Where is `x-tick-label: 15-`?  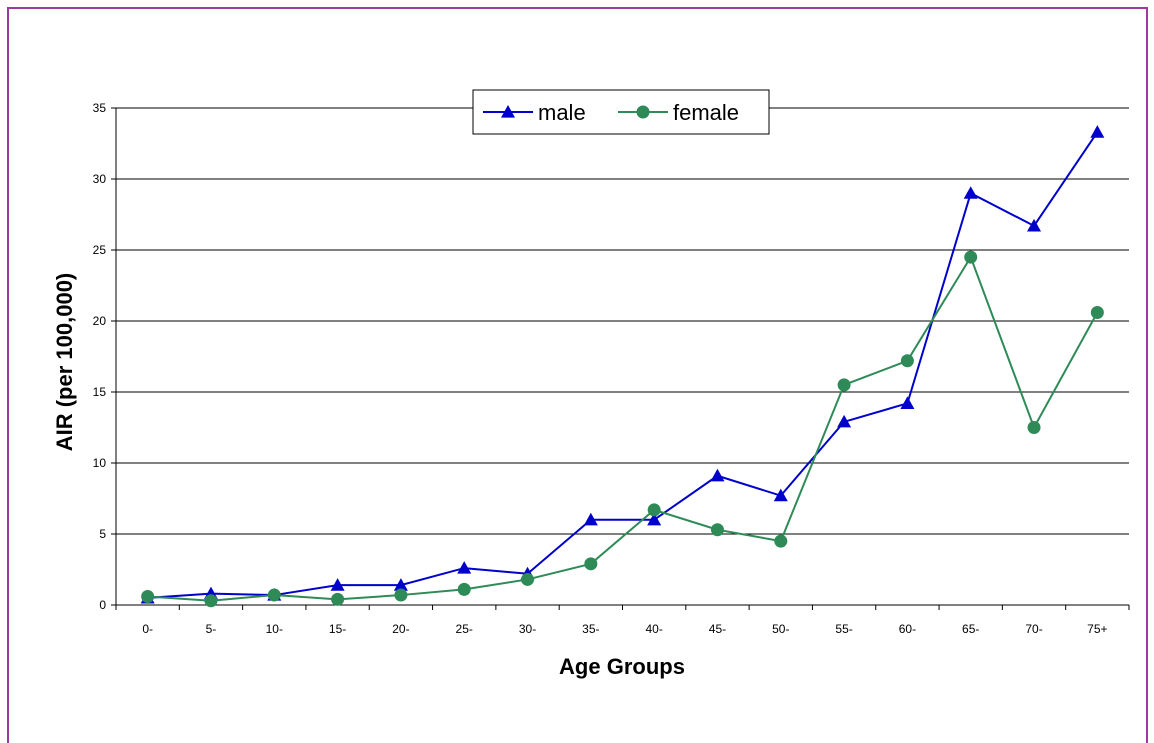 x-tick-label: 15- is located at coordinates (337, 629).